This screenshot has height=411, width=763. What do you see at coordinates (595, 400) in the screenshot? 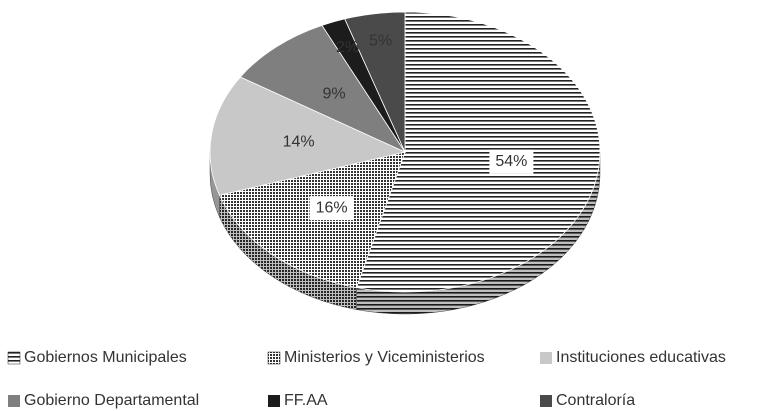
I see `legend-label: Contraloría` at bounding box center [595, 400].